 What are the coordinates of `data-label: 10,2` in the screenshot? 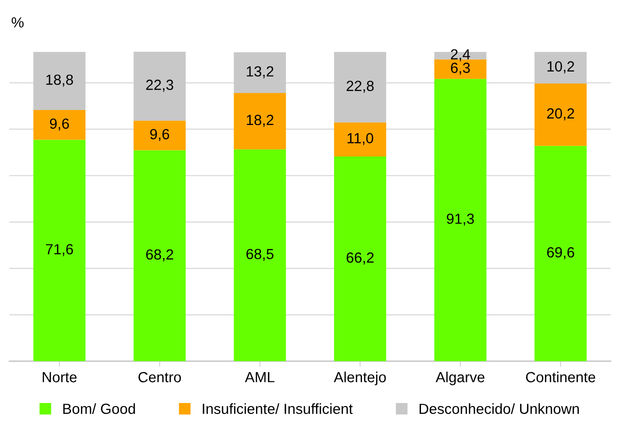 It's located at (561, 67).